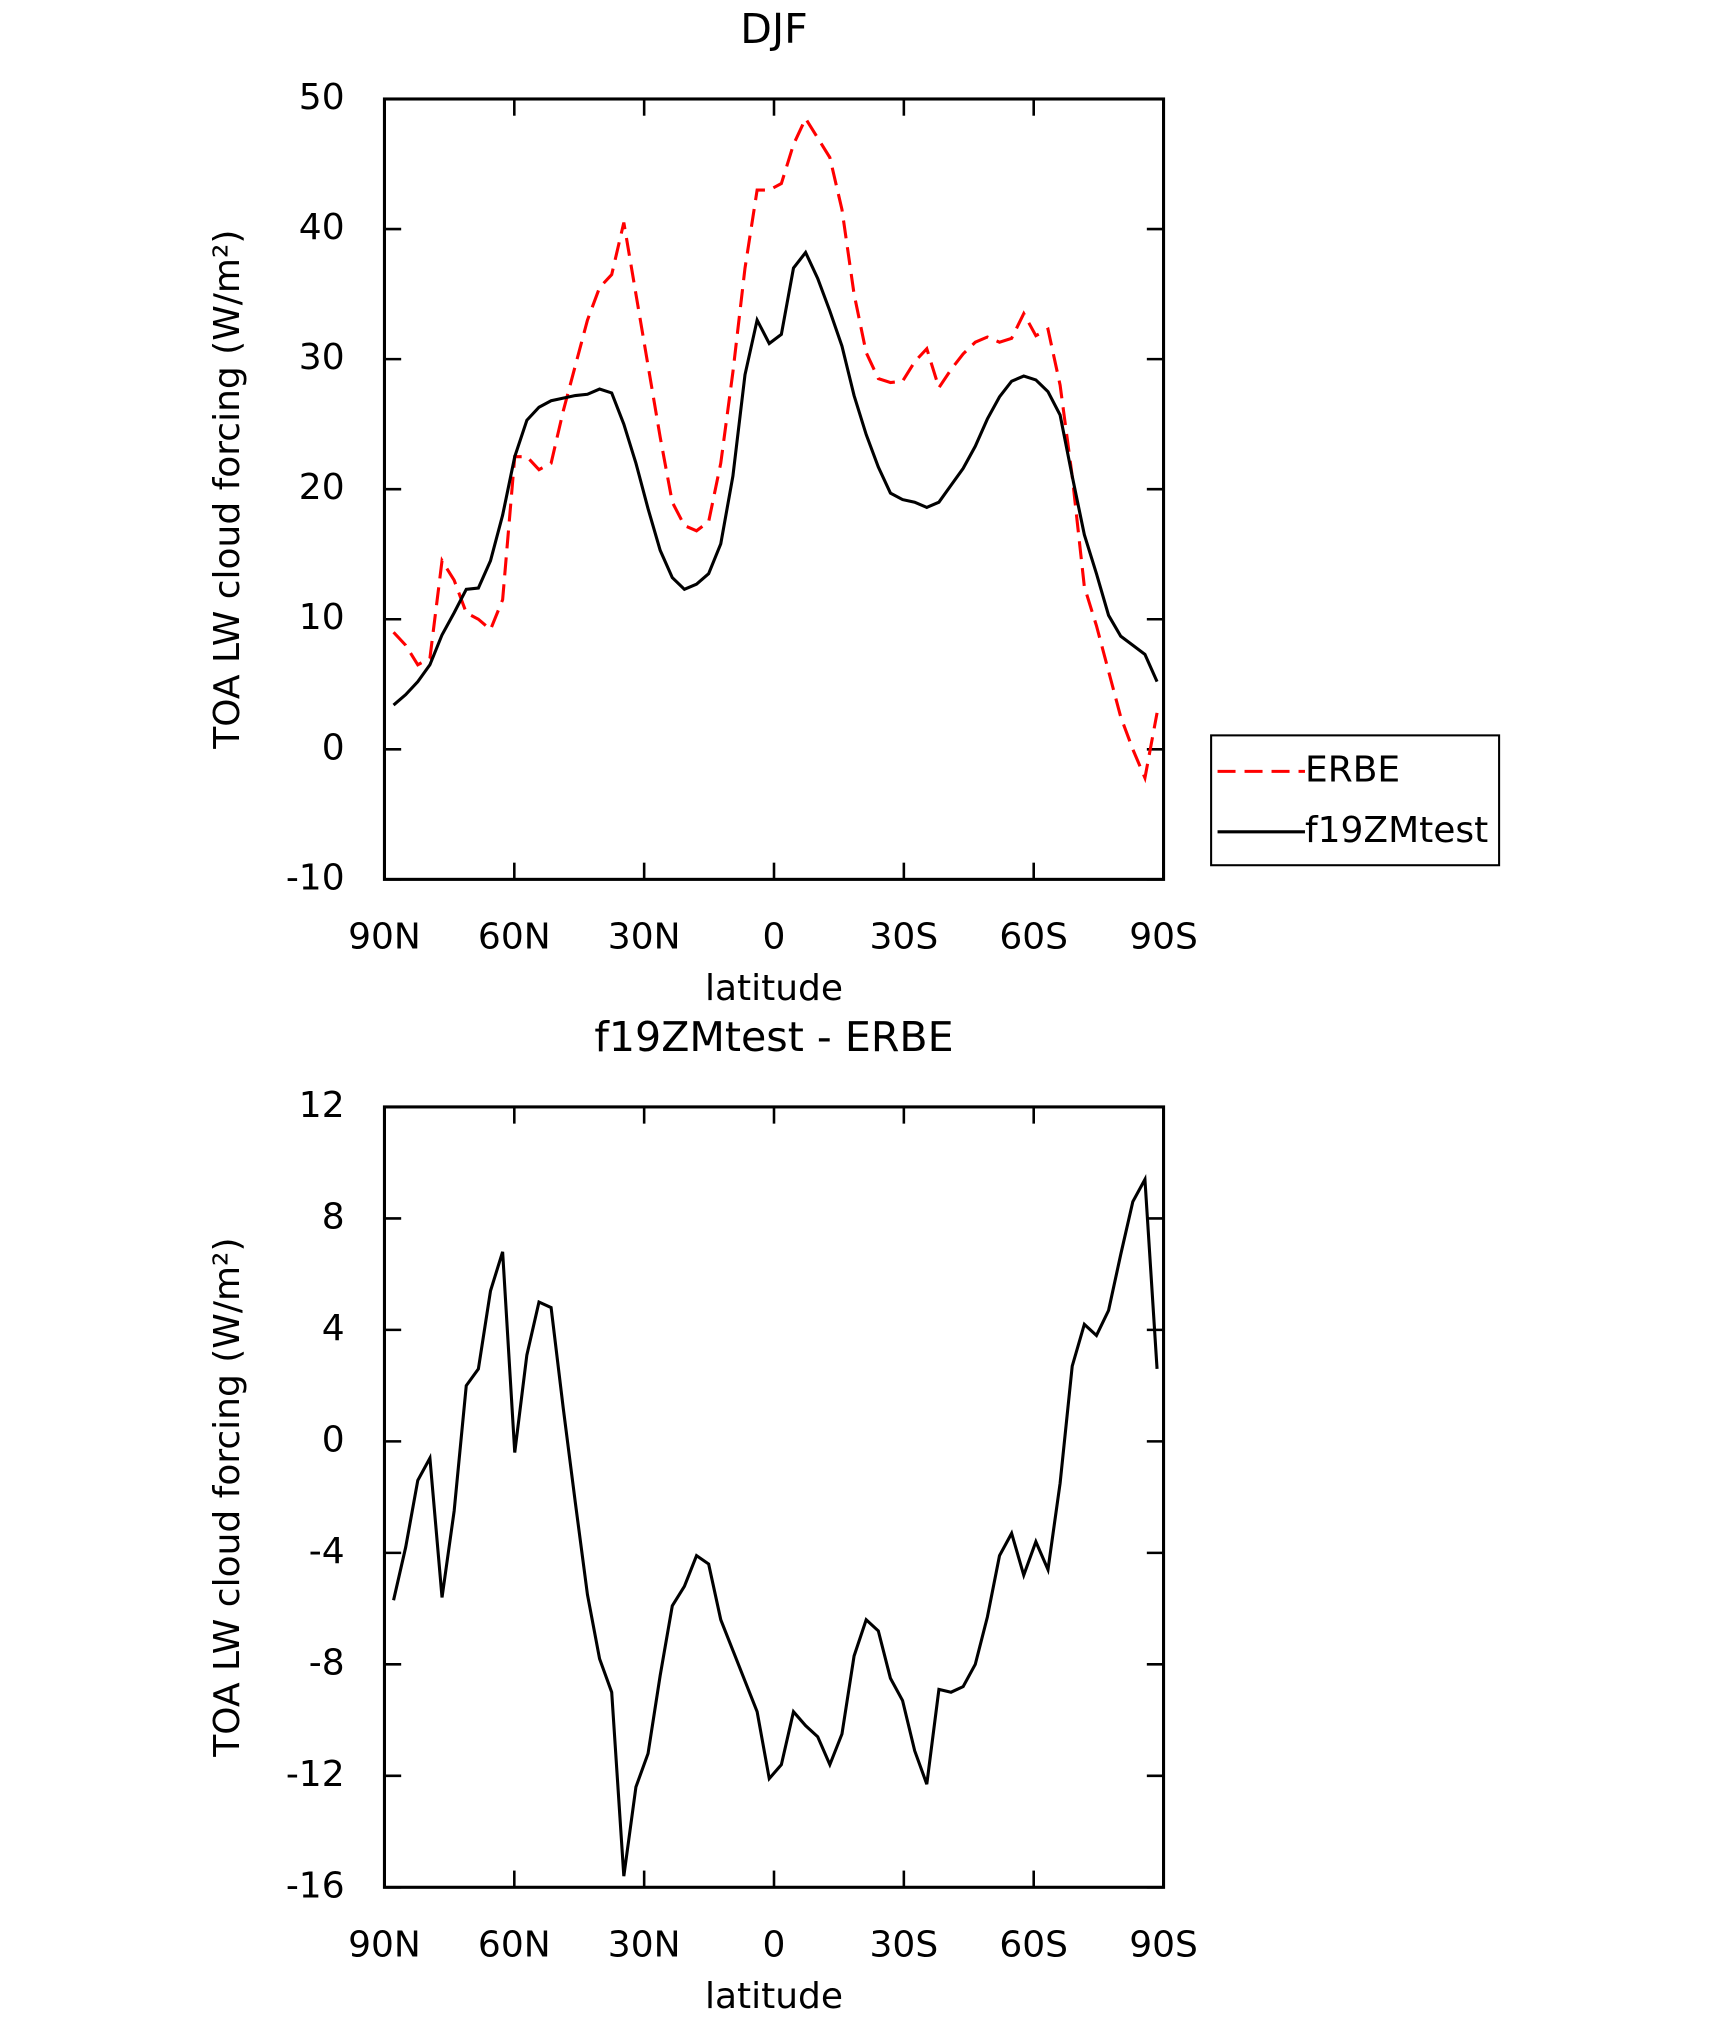 This screenshot has width=1710, height=2021. I want to click on y-tick-label: -10, so click(315, 877).